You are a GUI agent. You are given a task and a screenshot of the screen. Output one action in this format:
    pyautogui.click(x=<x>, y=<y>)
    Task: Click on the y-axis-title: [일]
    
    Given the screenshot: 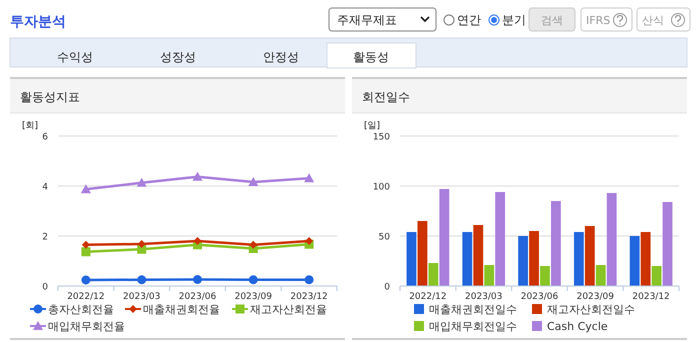 What is the action you would take?
    pyautogui.click(x=372, y=126)
    